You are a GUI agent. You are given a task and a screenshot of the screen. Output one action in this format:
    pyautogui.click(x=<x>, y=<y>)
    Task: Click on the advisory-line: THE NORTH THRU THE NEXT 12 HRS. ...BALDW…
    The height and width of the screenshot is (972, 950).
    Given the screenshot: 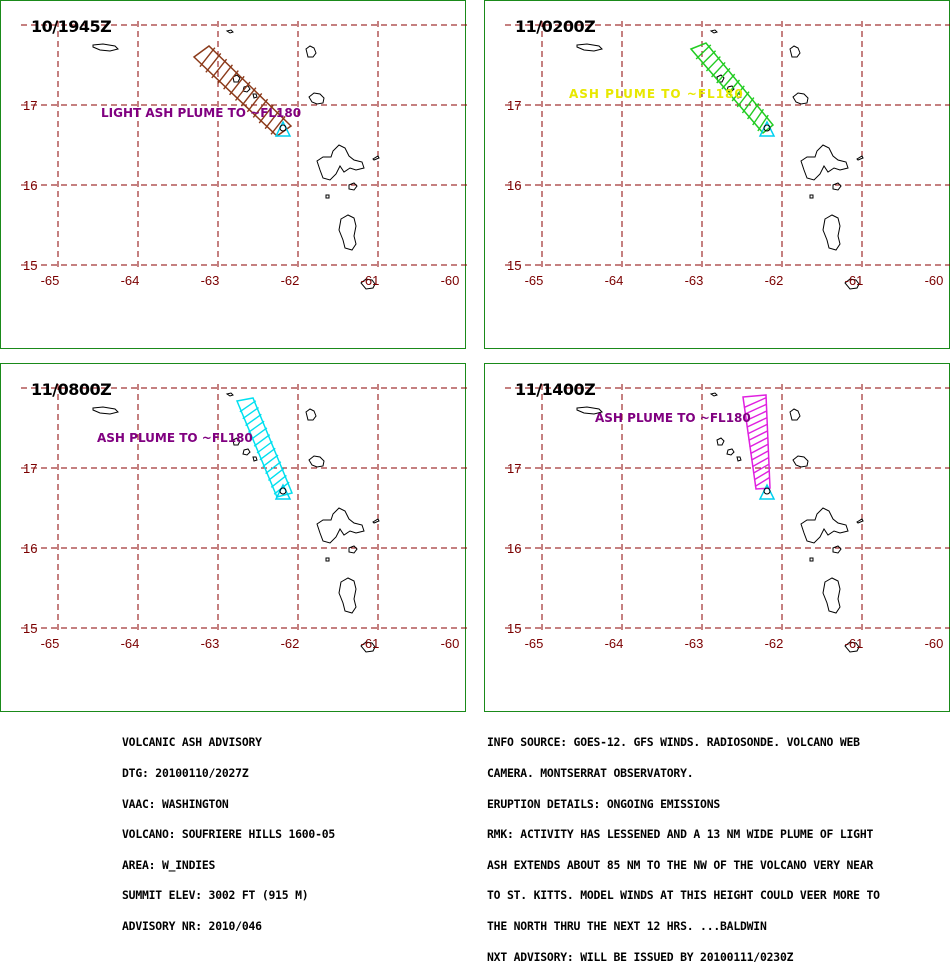 What is the action you would take?
    pyautogui.click(x=627, y=925)
    